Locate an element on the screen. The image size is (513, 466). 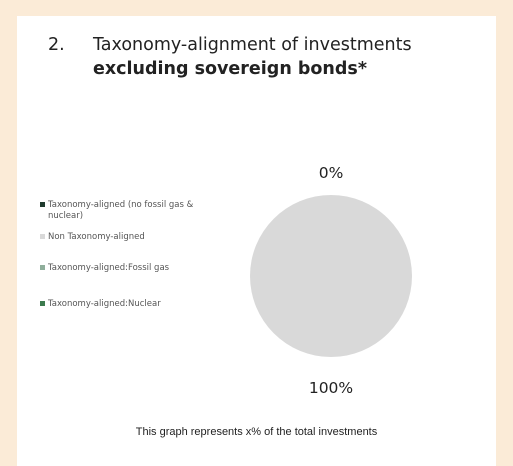
data-label-top: 0% is located at coordinates (331, 173).